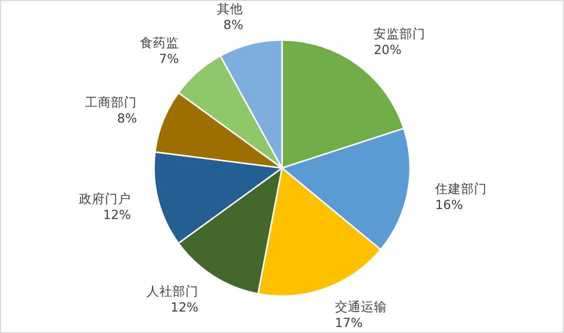 The image size is (564, 333). Describe the element at coordinates (360, 306) in the screenshot. I see `slice-label: 交通运输` at that location.